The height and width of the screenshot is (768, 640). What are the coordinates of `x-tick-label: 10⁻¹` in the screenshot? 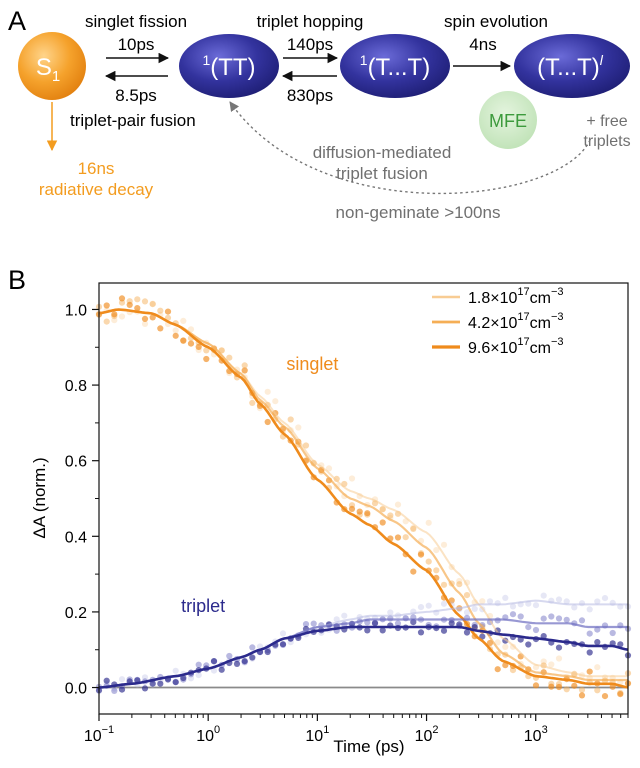 It's located at (99, 734).